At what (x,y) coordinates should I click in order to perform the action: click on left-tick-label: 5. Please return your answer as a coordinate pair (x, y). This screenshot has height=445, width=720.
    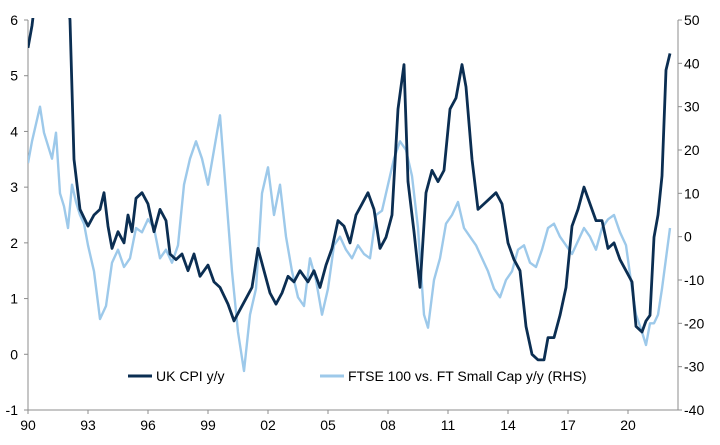
    Looking at the image, I should click on (14, 76).